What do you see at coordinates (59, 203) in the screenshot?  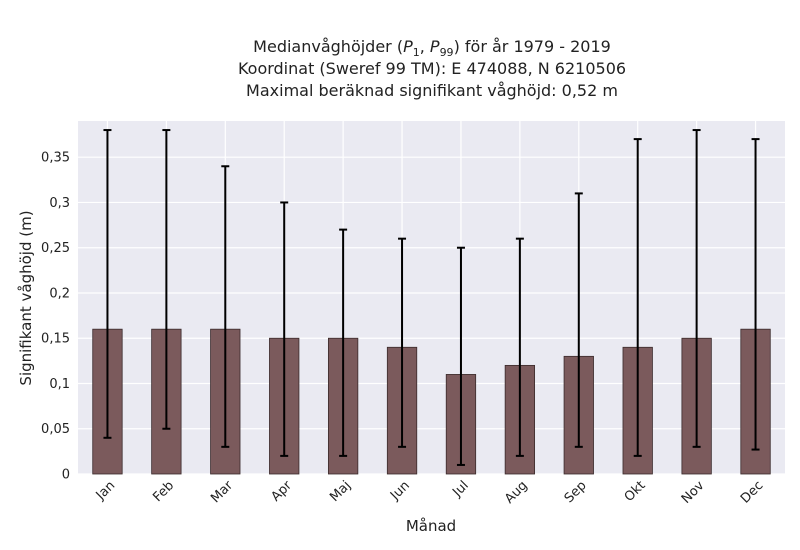 I see `y-tick-label: 0,3` at bounding box center [59, 203].